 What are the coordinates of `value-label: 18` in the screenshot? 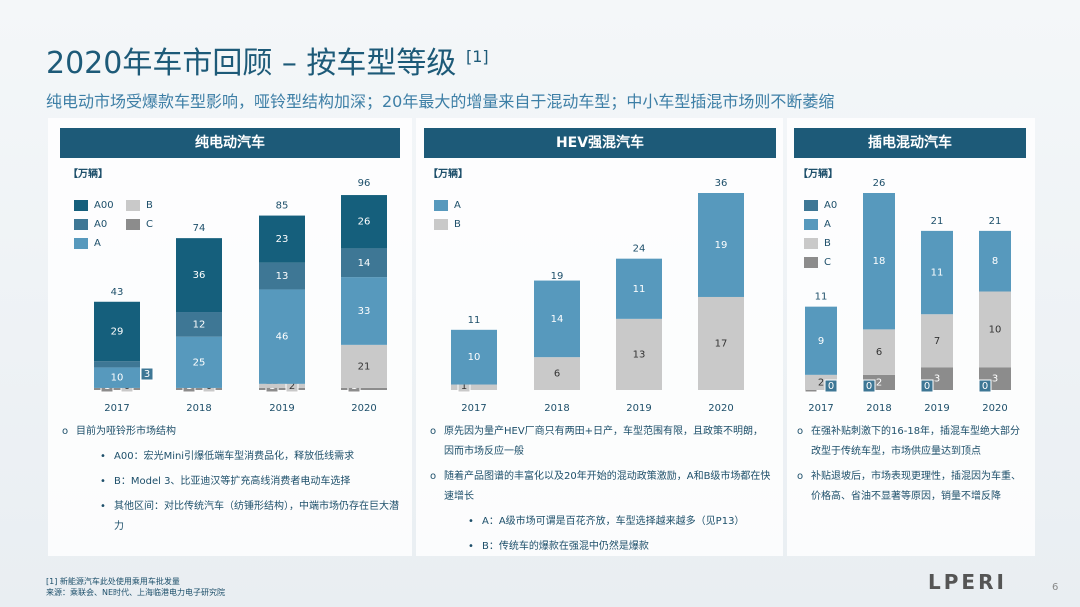 It's located at (879, 261).